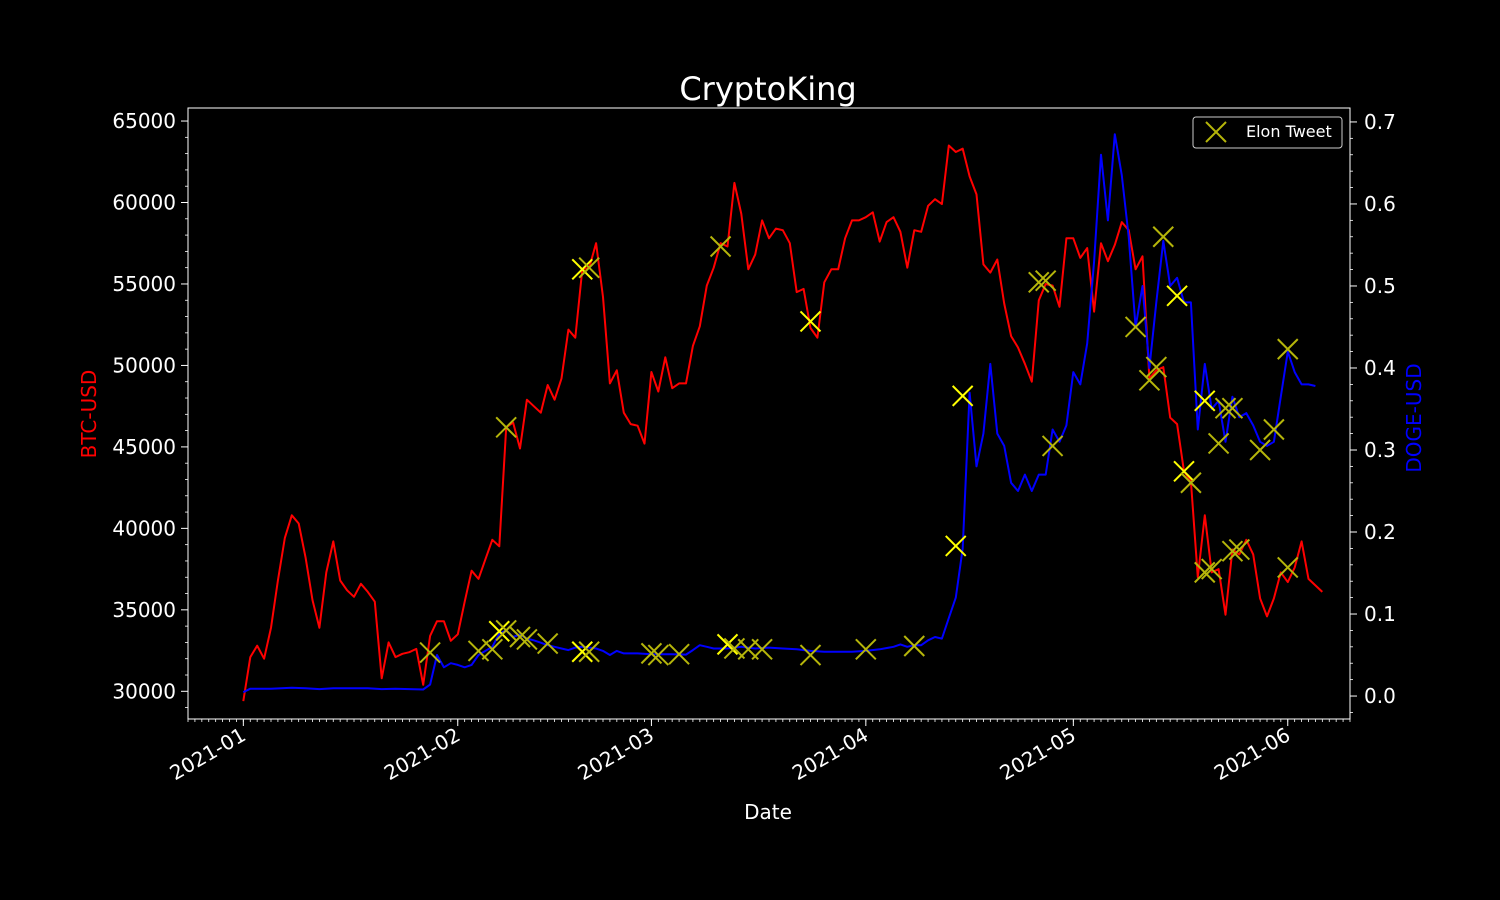  I want to click on legend-marker-icon, so click(1216, 132).